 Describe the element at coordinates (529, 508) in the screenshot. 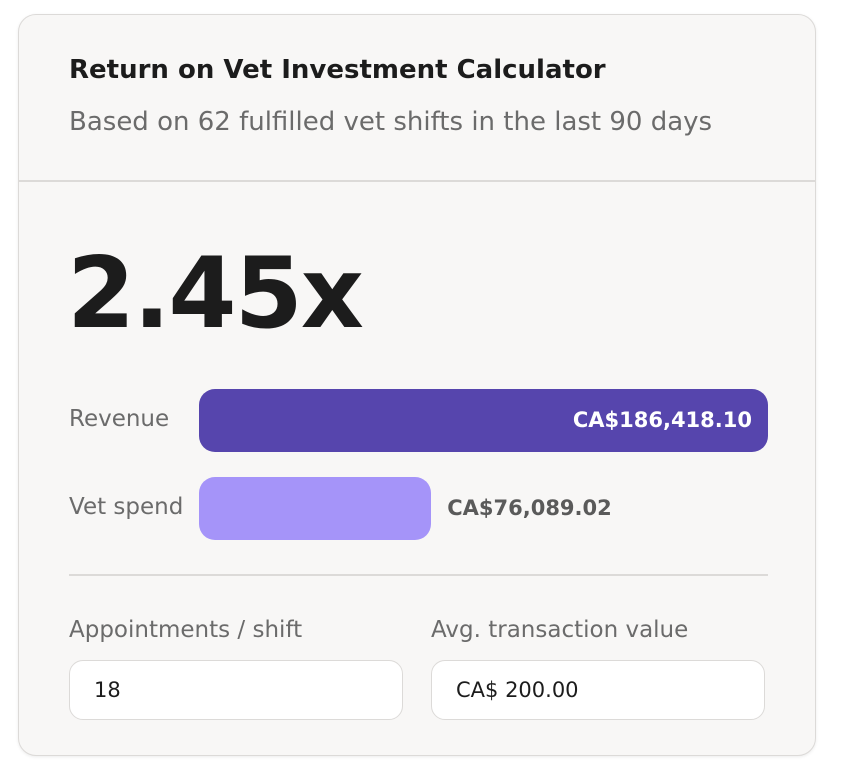

I see `value-label: CA$76,089.02` at that location.